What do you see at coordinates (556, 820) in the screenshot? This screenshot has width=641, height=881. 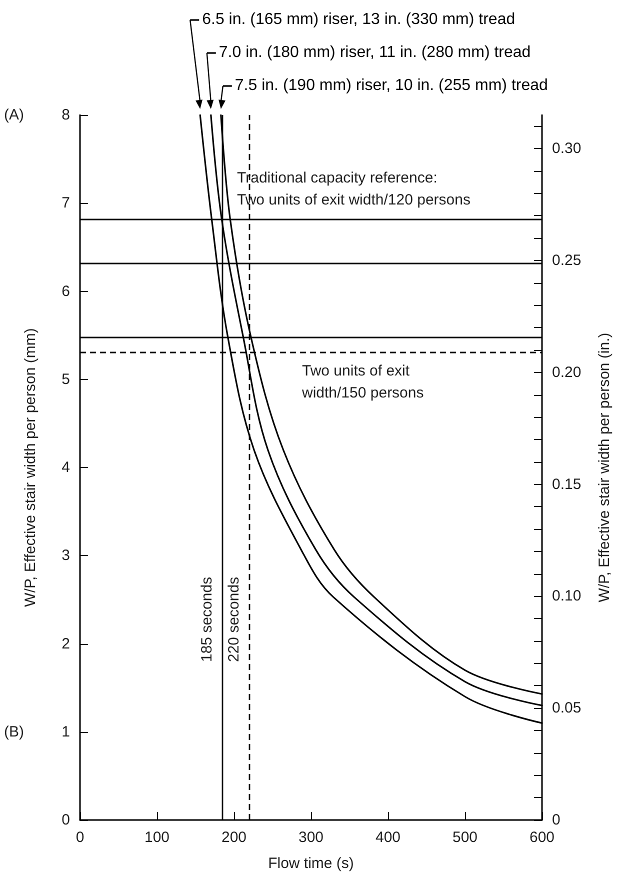 I see `y2-tick-label: 0` at bounding box center [556, 820].